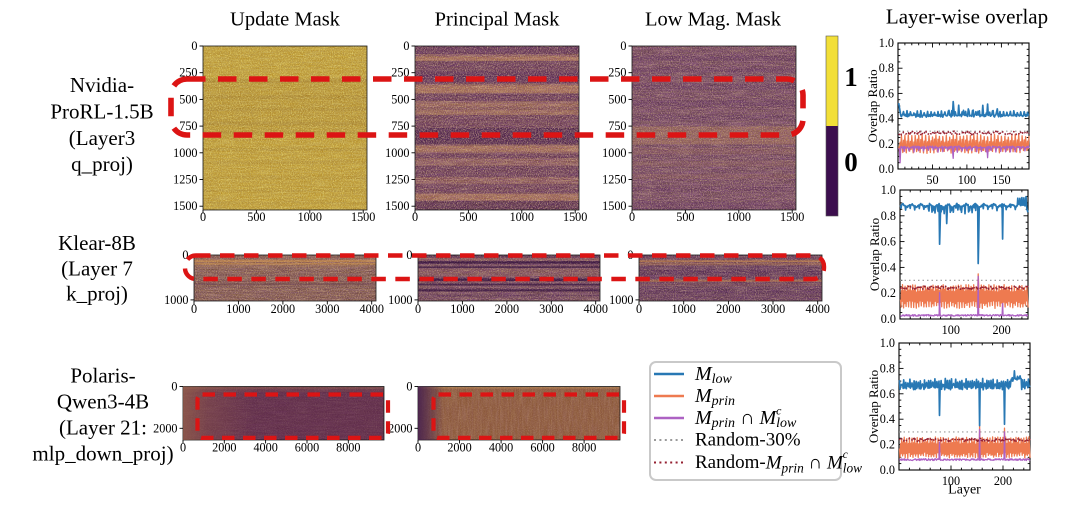 The image size is (1080, 508). What do you see at coordinates (103, 428) in the screenshot?
I see `svg-text: (Layer 21:` at bounding box center [103, 428].